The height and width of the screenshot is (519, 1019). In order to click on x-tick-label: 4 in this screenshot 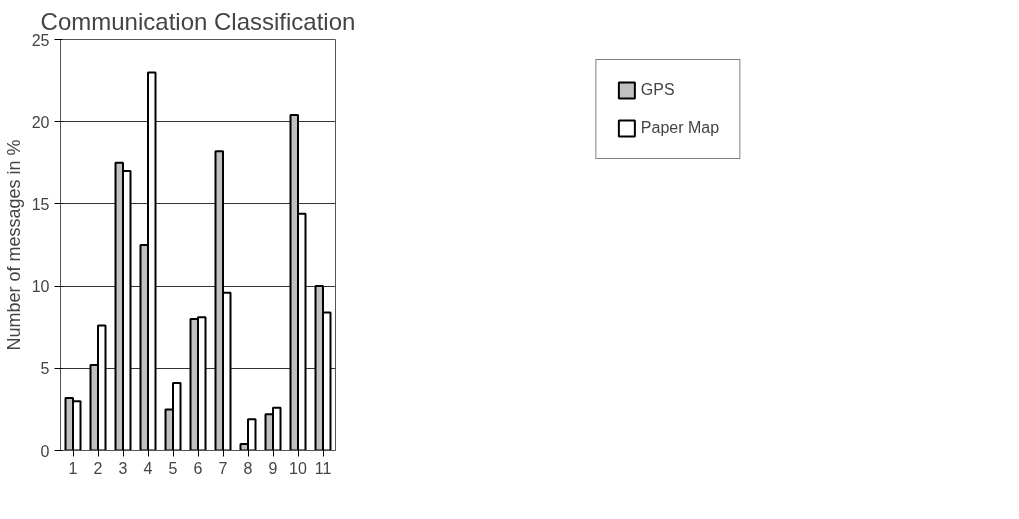, I will do `click(148, 468)`.